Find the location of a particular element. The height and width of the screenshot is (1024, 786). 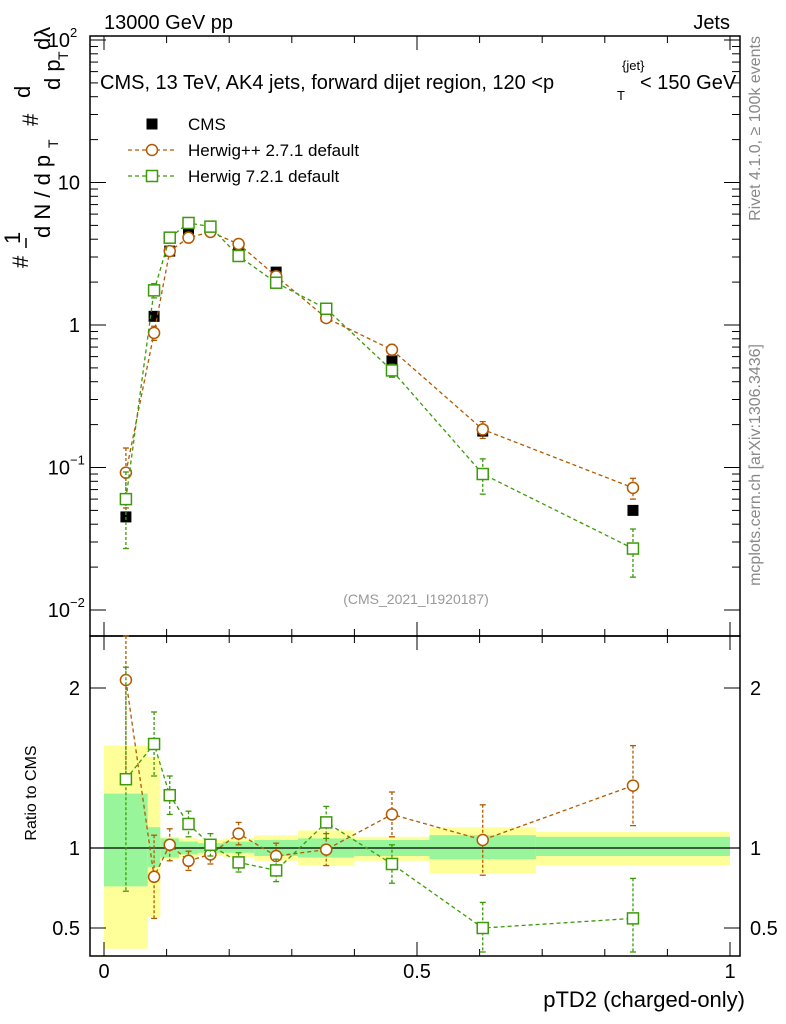

main-ylabel-denom-sub: T is located at coordinates (53, 143).